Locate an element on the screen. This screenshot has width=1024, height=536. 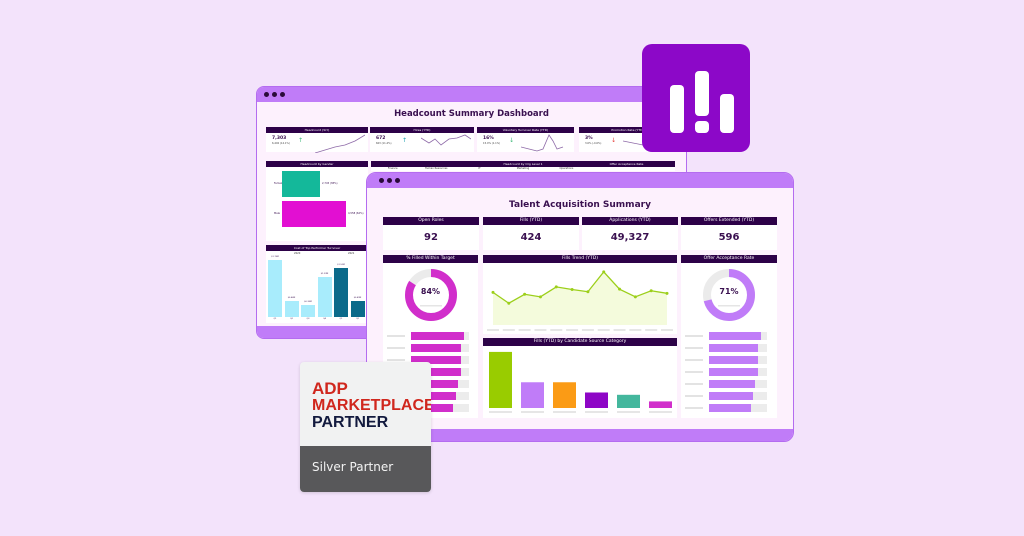
trend-area is located at coordinates (580, 298).